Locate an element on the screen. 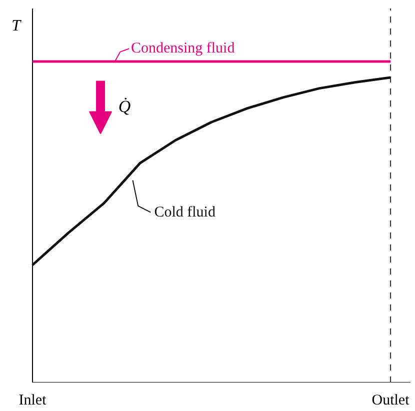 The height and width of the screenshot is (411, 415). legend-label: Condensing fluid is located at coordinates (183, 48).